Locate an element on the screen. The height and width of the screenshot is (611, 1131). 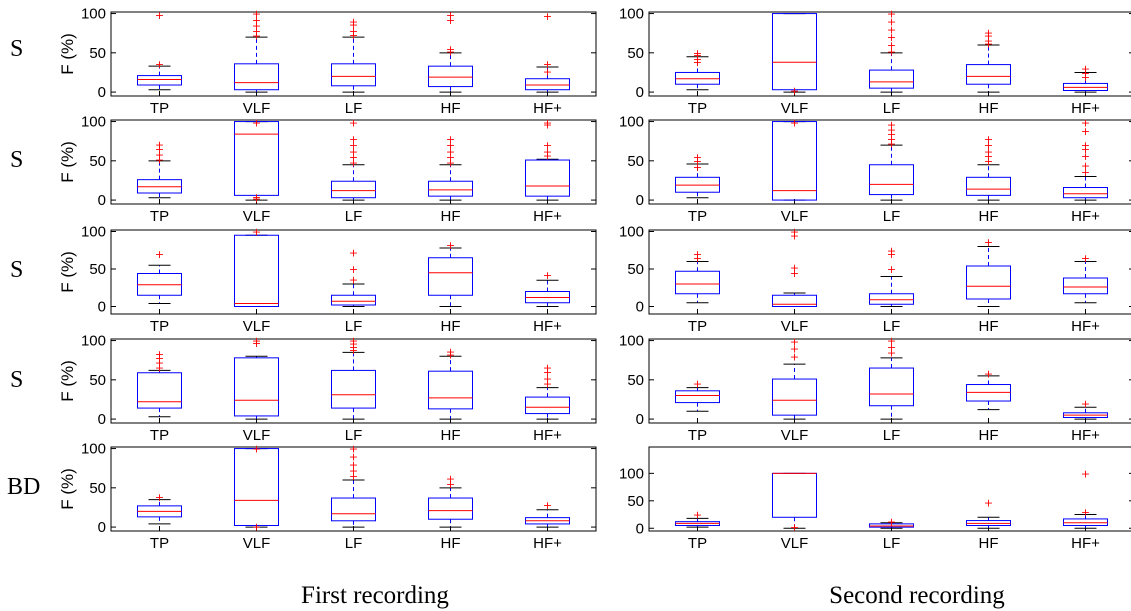
box-lf: +++++ is located at coordinates (353, 485).